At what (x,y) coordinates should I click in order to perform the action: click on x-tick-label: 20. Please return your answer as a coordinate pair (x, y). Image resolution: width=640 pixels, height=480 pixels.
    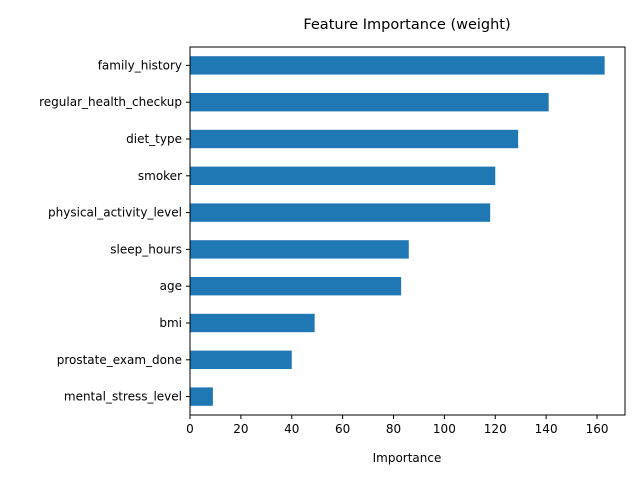
    Looking at the image, I should click on (240, 429).